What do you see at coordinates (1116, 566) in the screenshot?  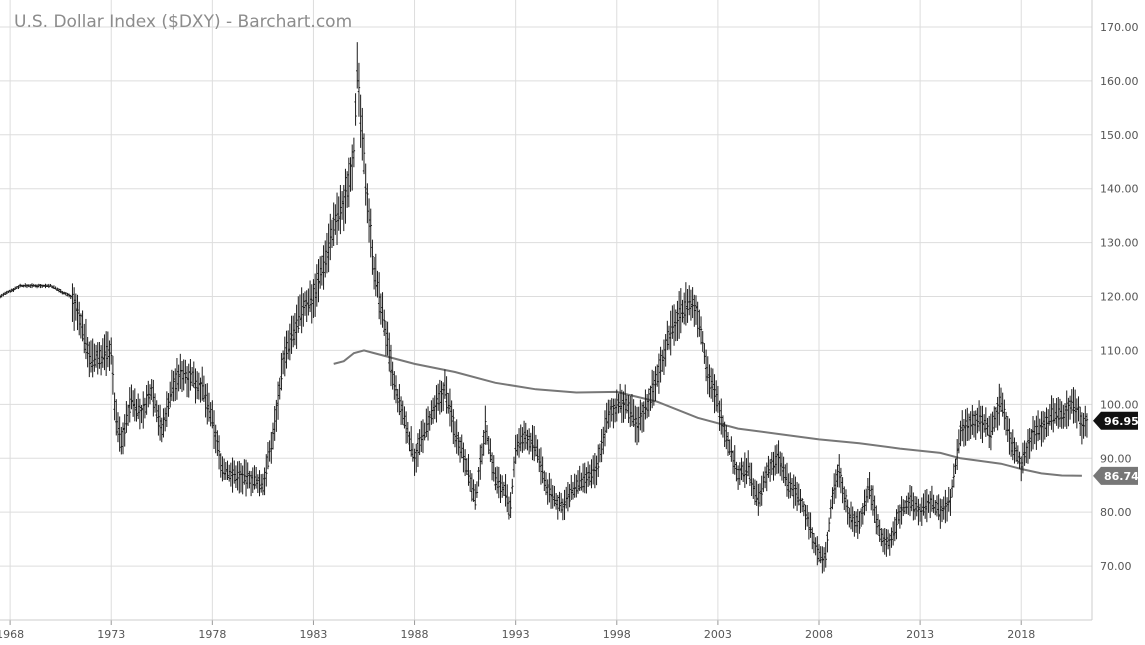 I see `y-tick-label: 70.00` at bounding box center [1116, 566].